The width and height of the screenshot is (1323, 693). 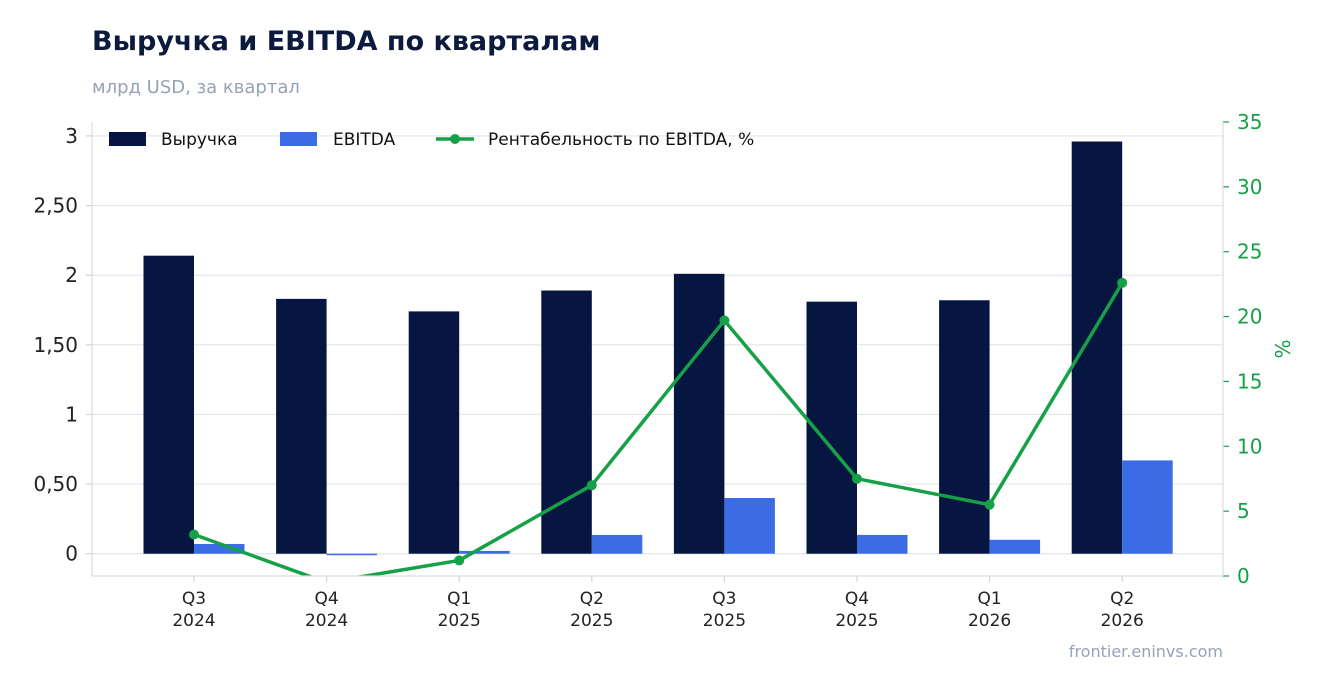 What do you see at coordinates (1283, 348) in the screenshot?
I see `y-right-axis-label: %` at bounding box center [1283, 348].